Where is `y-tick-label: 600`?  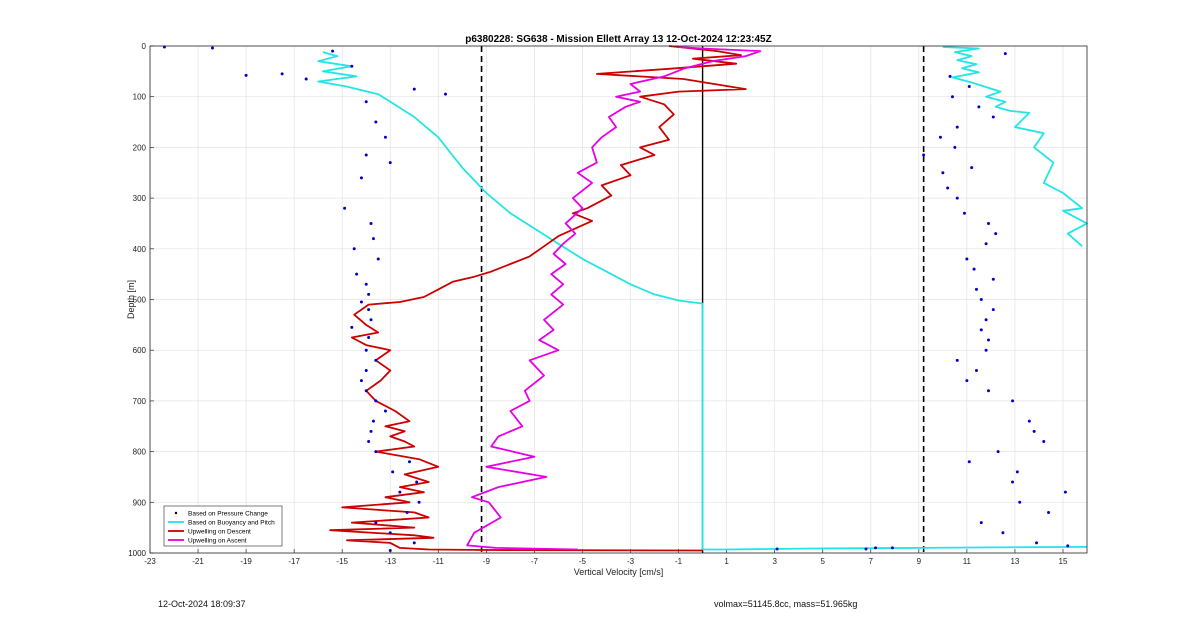
y-tick-label: 600 is located at coordinates (140, 350).